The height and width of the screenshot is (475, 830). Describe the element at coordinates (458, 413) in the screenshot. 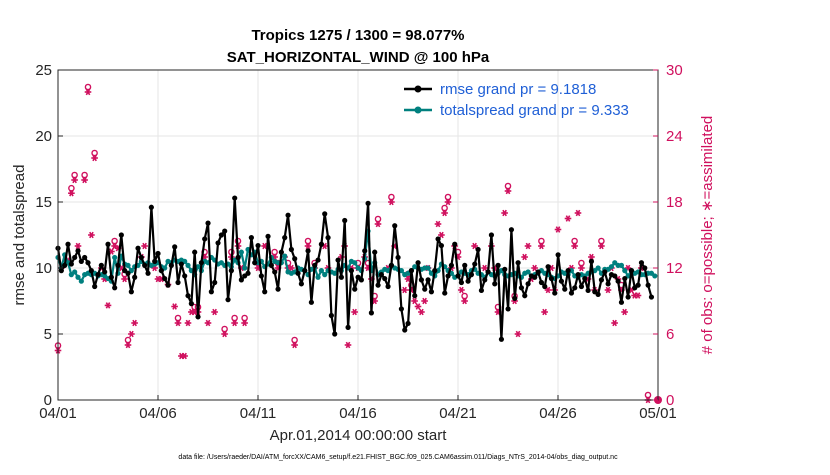

I see `x-tick-label-4: 04/21` at that location.